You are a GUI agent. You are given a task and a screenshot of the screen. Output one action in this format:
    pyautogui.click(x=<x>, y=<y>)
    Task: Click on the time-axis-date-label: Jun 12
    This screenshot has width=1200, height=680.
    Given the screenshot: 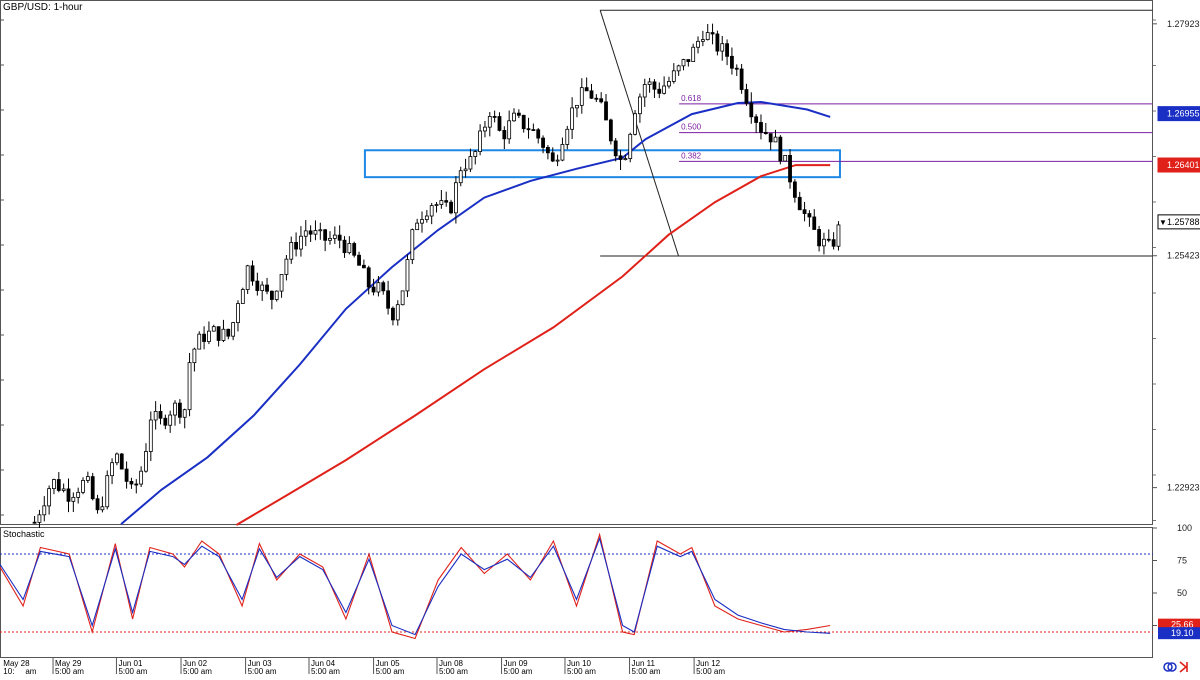 What is the action you would take?
    pyautogui.click(x=708, y=663)
    